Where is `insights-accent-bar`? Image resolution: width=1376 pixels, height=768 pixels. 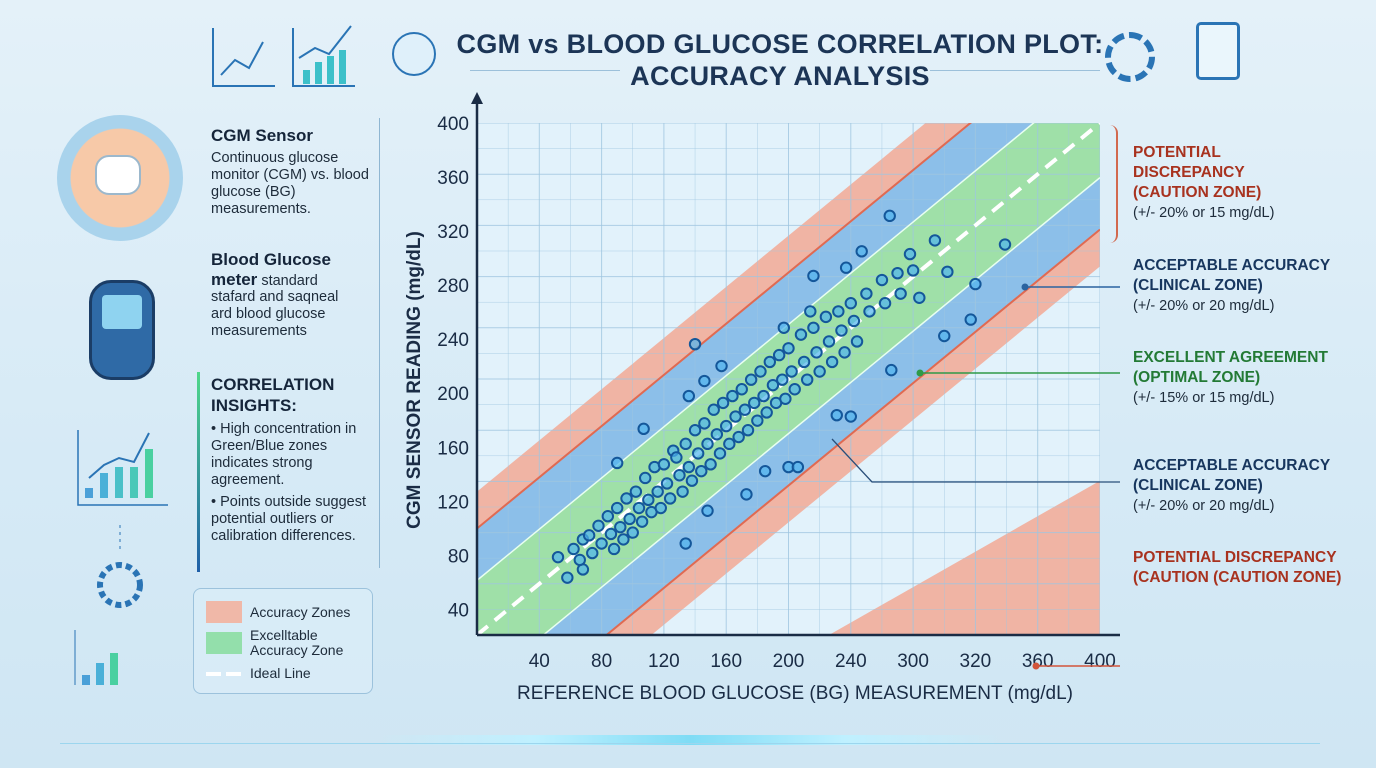 insights-accent-bar is located at coordinates (198, 472).